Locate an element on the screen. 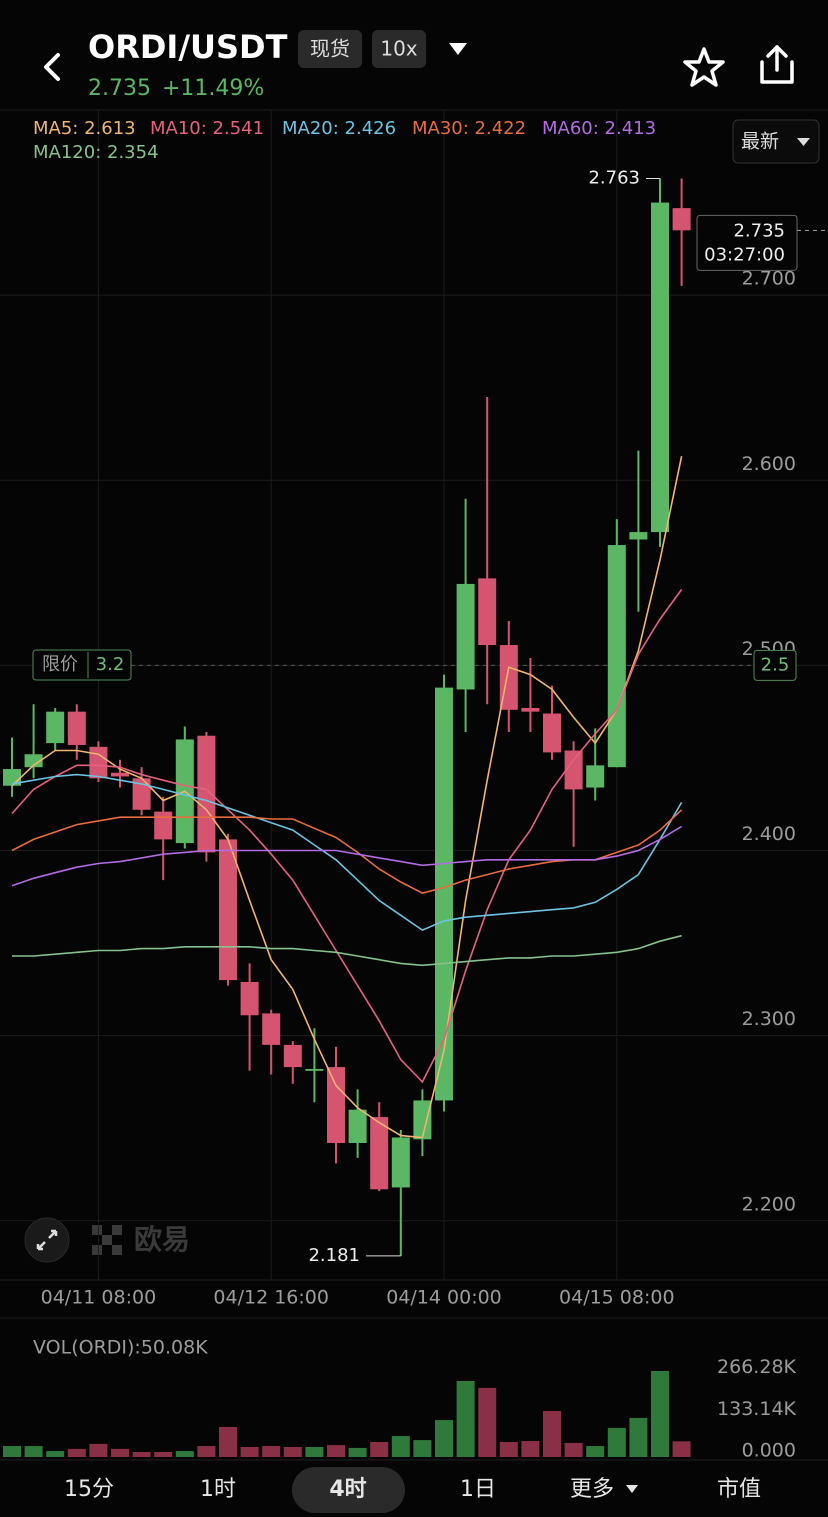 This screenshot has width=828, height=1517. y-tick-label: 2.700 is located at coordinates (769, 279).